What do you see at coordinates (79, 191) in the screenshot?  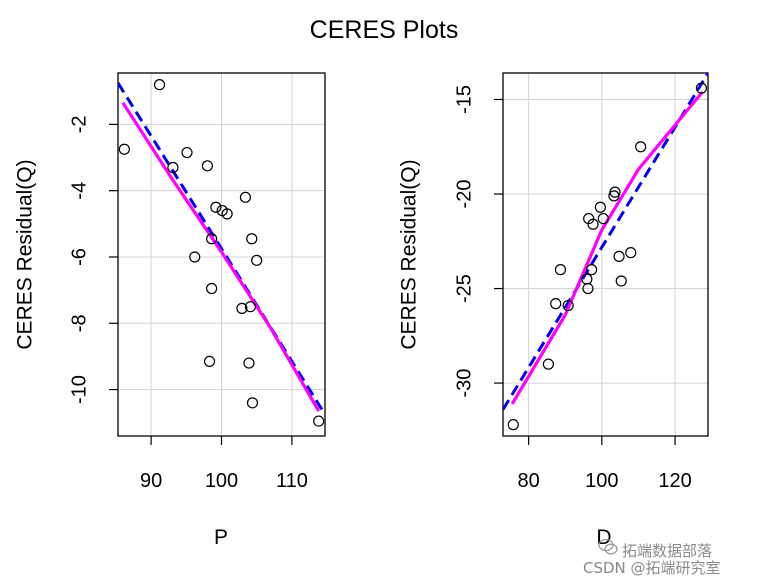 I see `y-tick-label: -4` at bounding box center [79, 191].